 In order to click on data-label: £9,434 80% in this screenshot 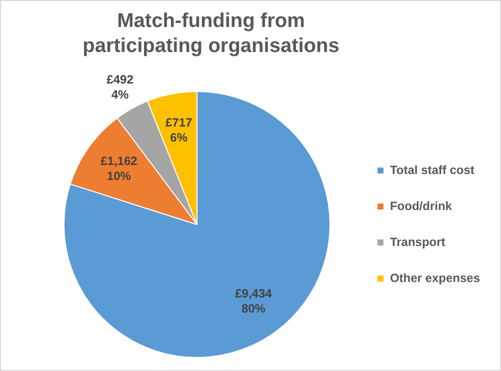, I will do `click(253, 301)`.